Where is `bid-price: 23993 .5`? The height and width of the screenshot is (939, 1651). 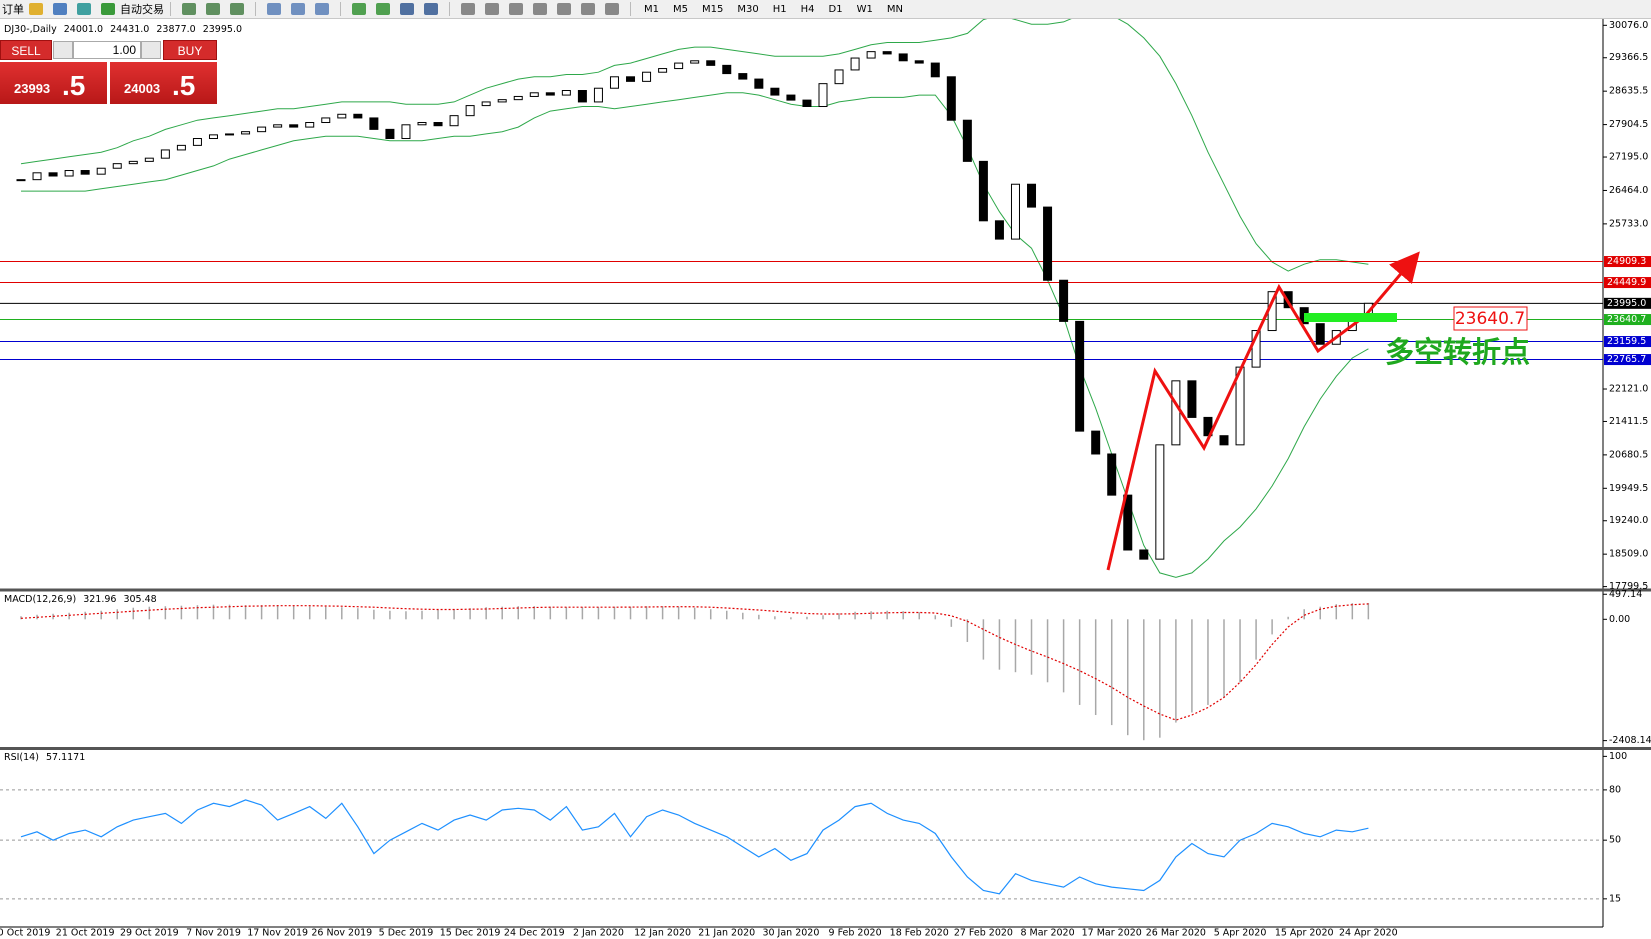
bid-price: 23993 .5 is located at coordinates (53, 83).